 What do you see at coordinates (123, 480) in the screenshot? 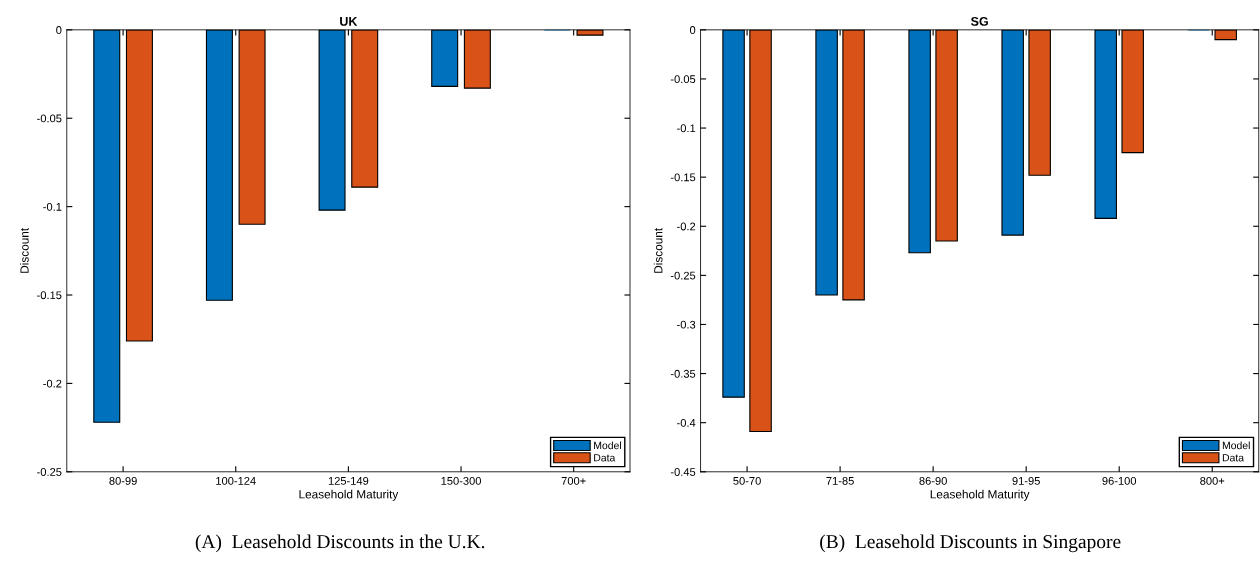
I see `x-tick-label: 80-99` at bounding box center [123, 480].